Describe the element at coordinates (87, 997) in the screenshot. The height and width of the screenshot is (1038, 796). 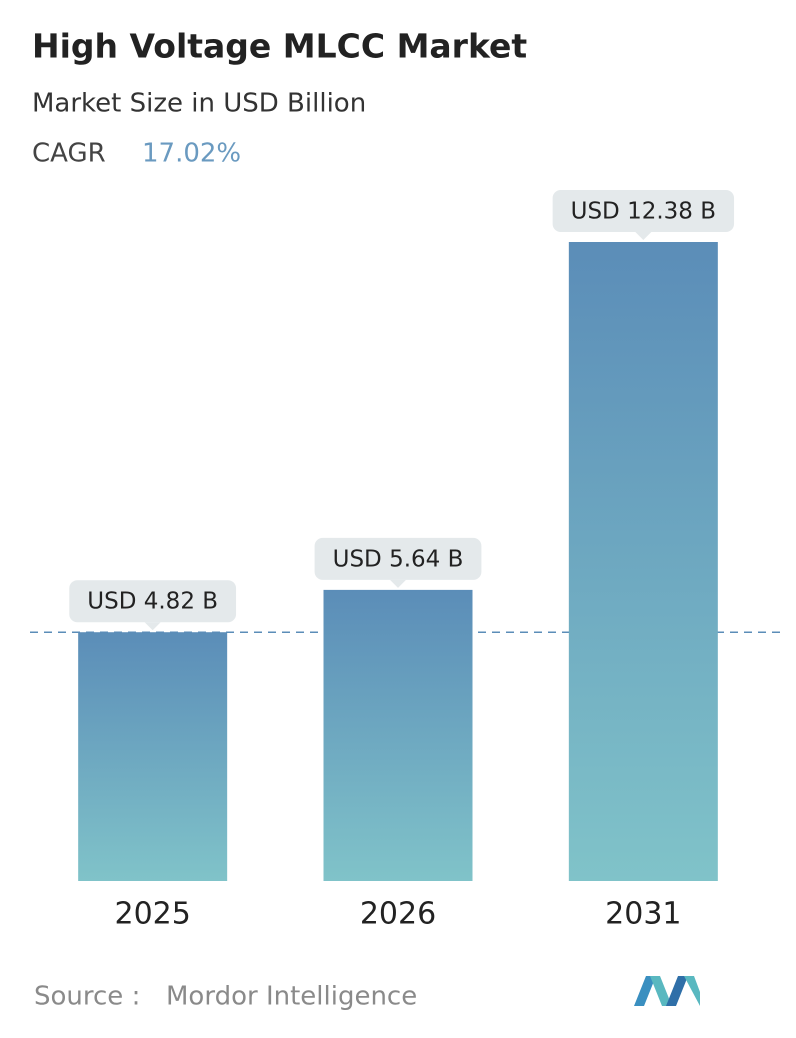
I see `source-label: Source :` at that location.